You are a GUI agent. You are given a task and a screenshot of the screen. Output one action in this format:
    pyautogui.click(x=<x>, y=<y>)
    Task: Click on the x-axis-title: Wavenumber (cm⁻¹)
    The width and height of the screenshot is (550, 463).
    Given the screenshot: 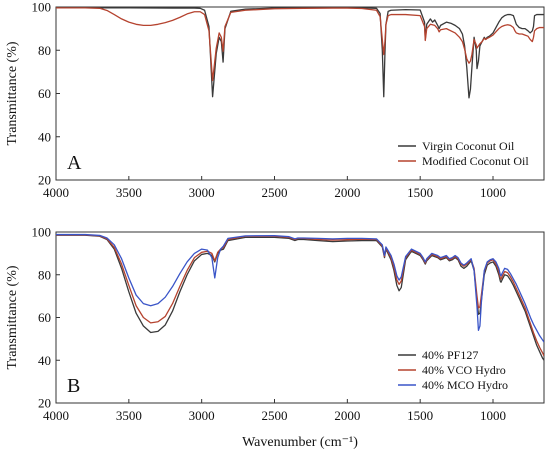 What is the action you would take?
    pyautogui.click(x=300, y=442)
    